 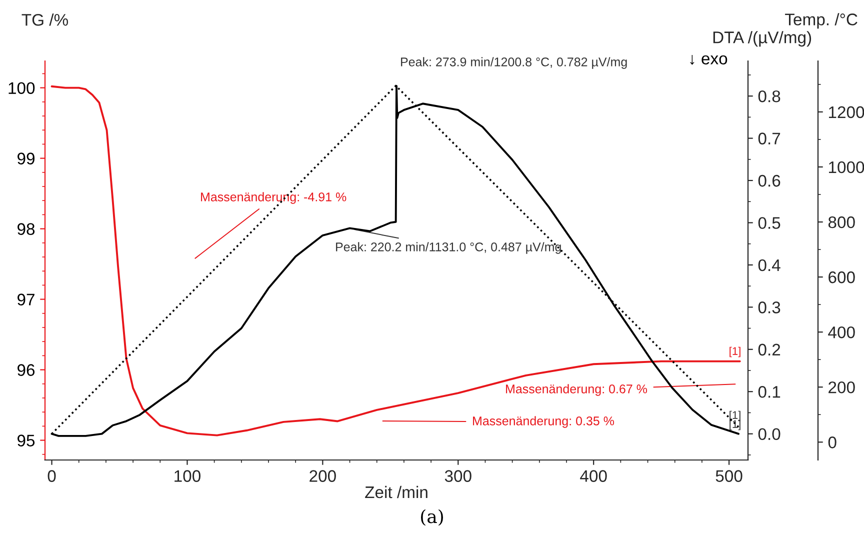 What do you see at coordinates (21, 88) in the screenshot?
I see `y-tick-label: 100` at bounding box center [21, 88].